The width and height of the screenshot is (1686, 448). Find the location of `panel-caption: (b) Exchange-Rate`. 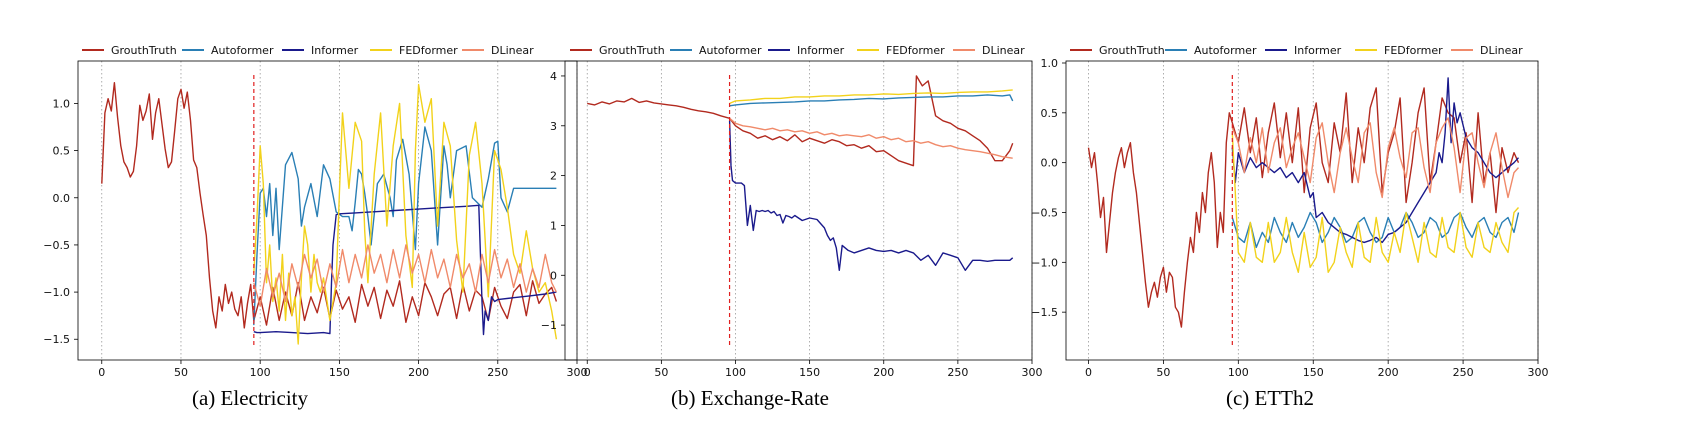

panel-caption: (b) Exchange-Rate is located at coordinates (750, 398).